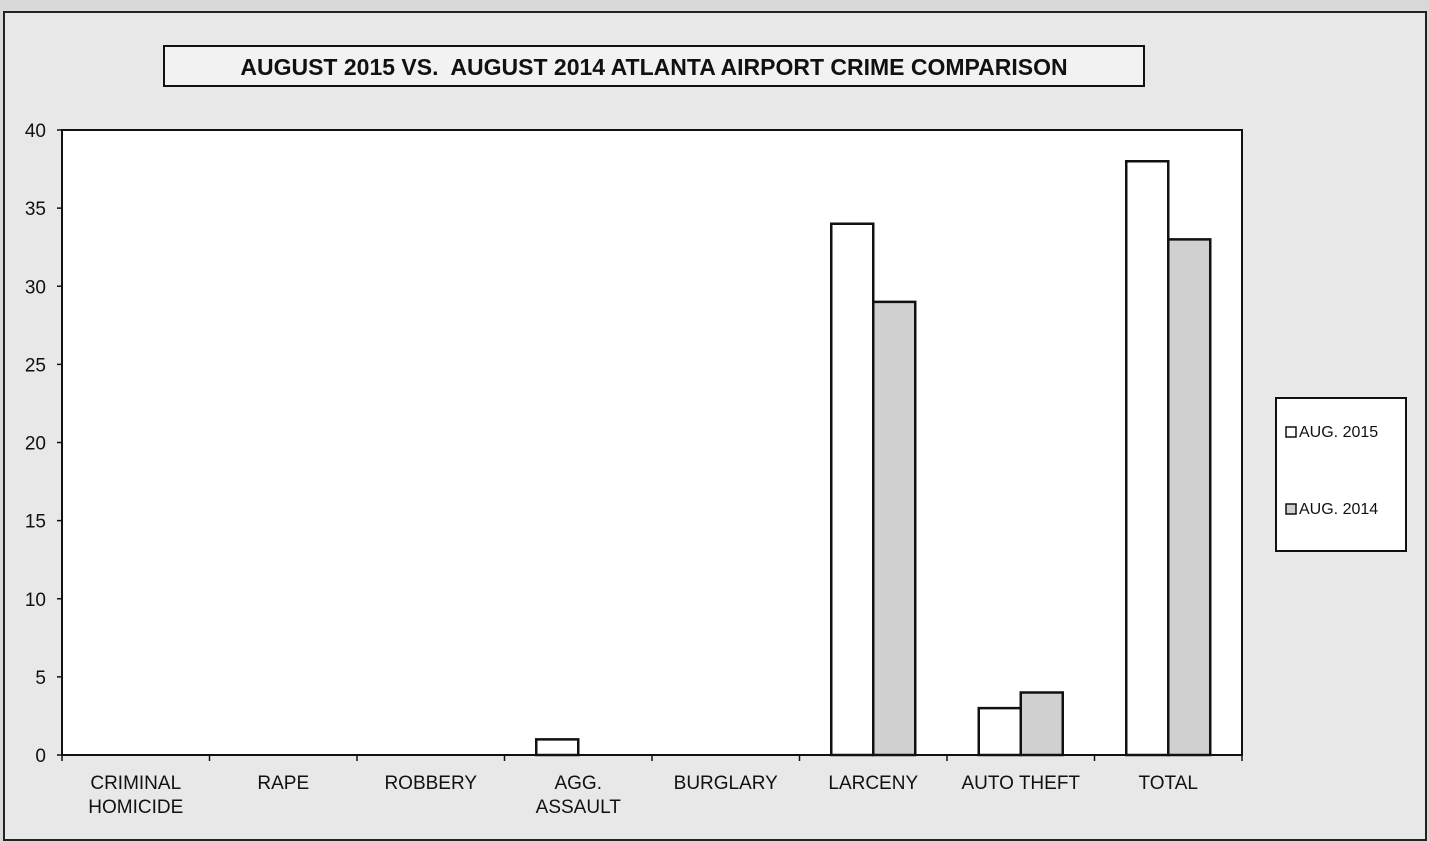  Describe the element at coordinates (579, 795) in the screenshot. I see `x-tick-label: AGG. ASSAULT` at that location.